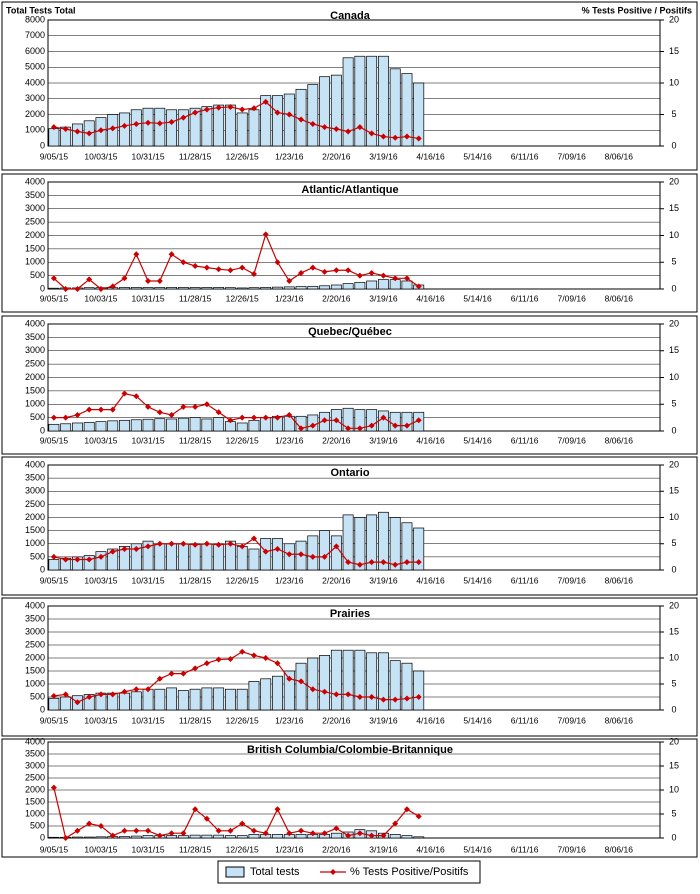 The image size is (700, 894). Describe the element at coordinates (336, 156) in the screenshot. I see `x-tick-label: 2/20/16` at that location.